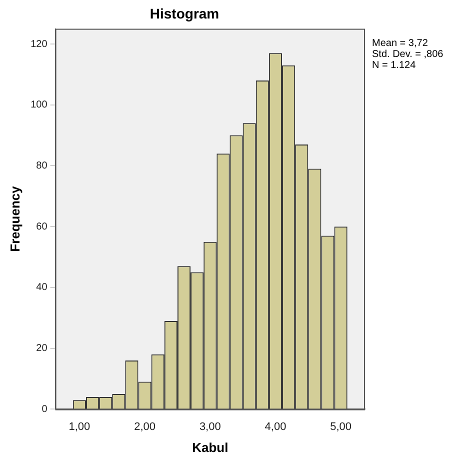 This screenshot has height=460, width=455. What do you see at coordinates (42, 288) in the screenshot?
I see `y-tick-label: 40` at bounding box center [42, 288].